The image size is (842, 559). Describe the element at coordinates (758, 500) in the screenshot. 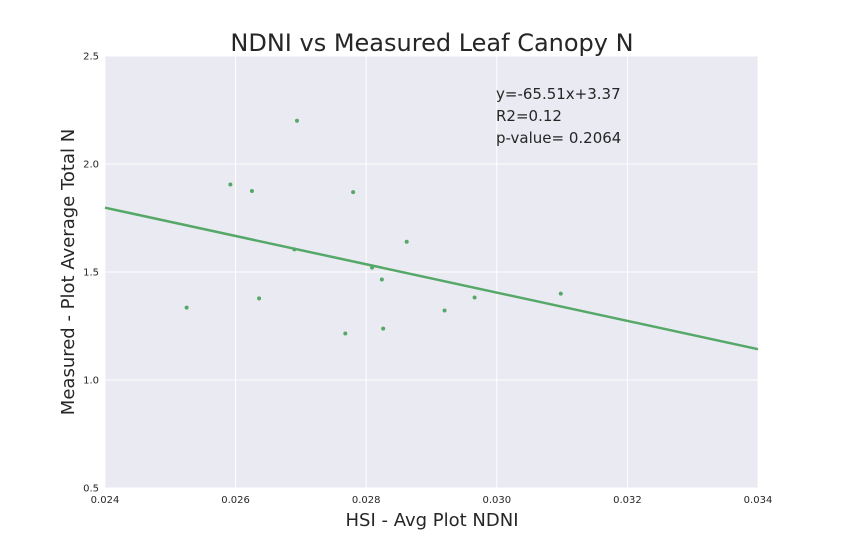

I see `x-tick-label: 0.034` at that location.